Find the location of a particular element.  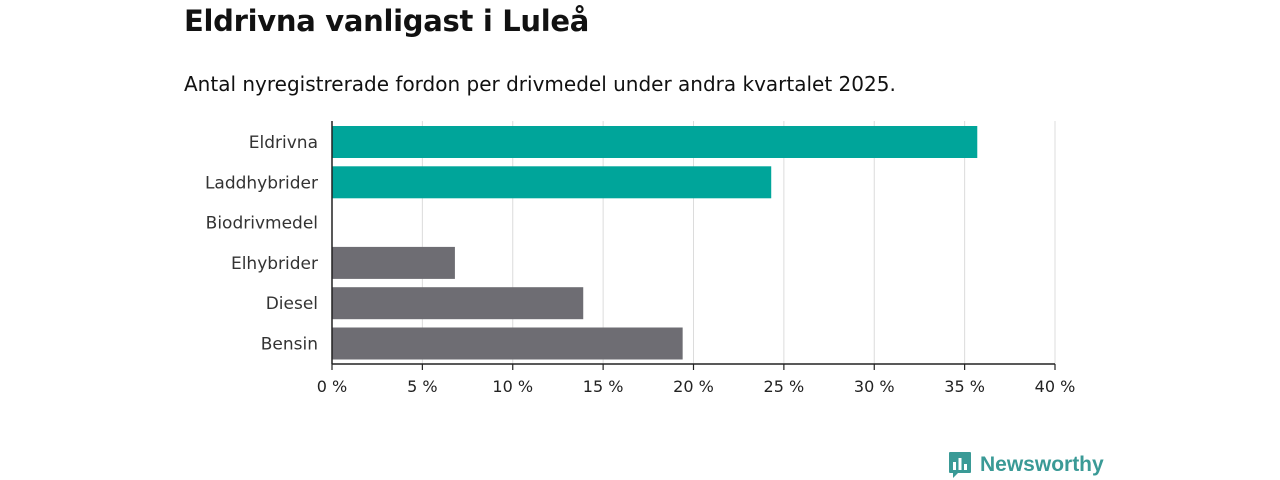

x-tick-label: 0 % is located at coordinates (332, 386).